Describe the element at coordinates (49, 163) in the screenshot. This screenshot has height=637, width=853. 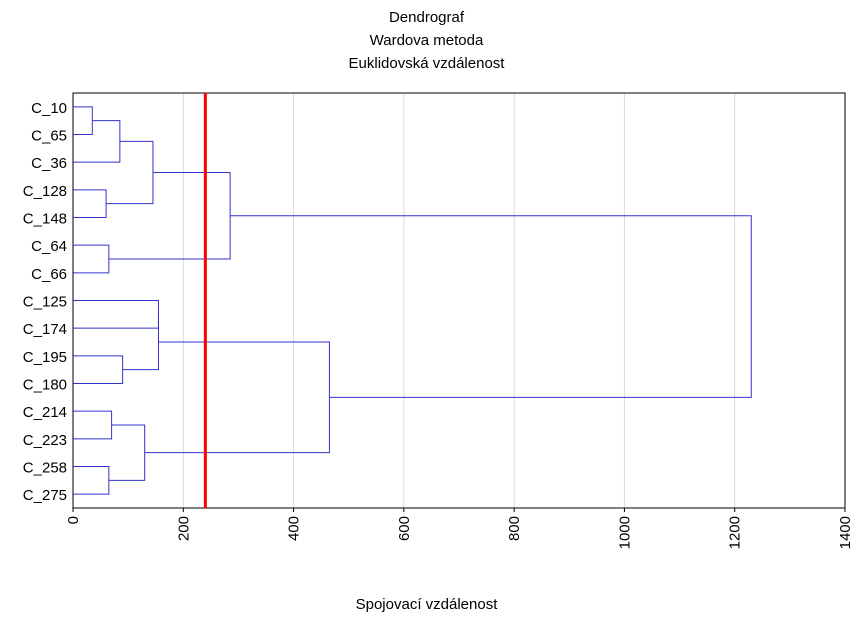
I see `leaf-label: C_36` at that location.